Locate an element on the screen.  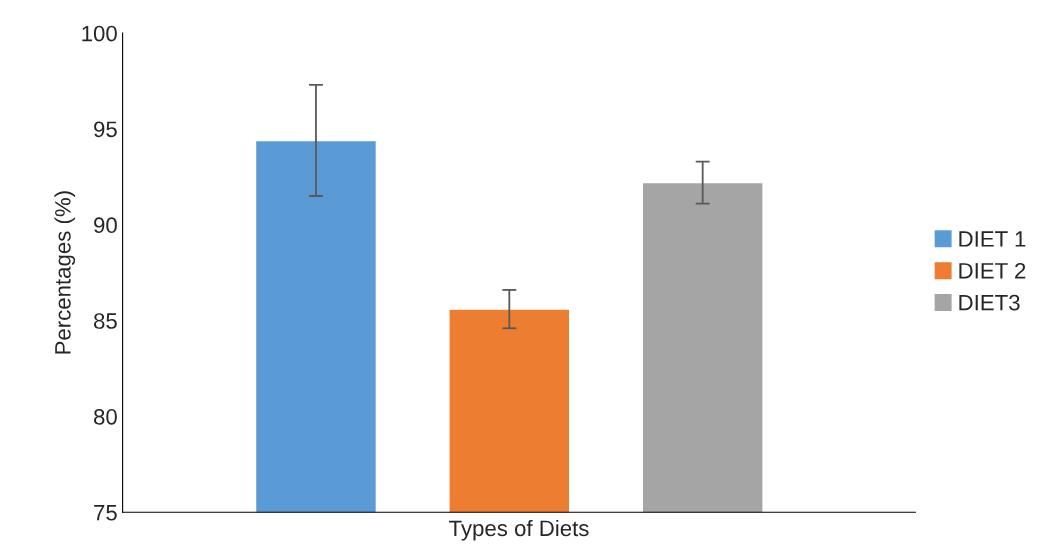
y-tick-label: 100 is located at coordinates (99, 33).